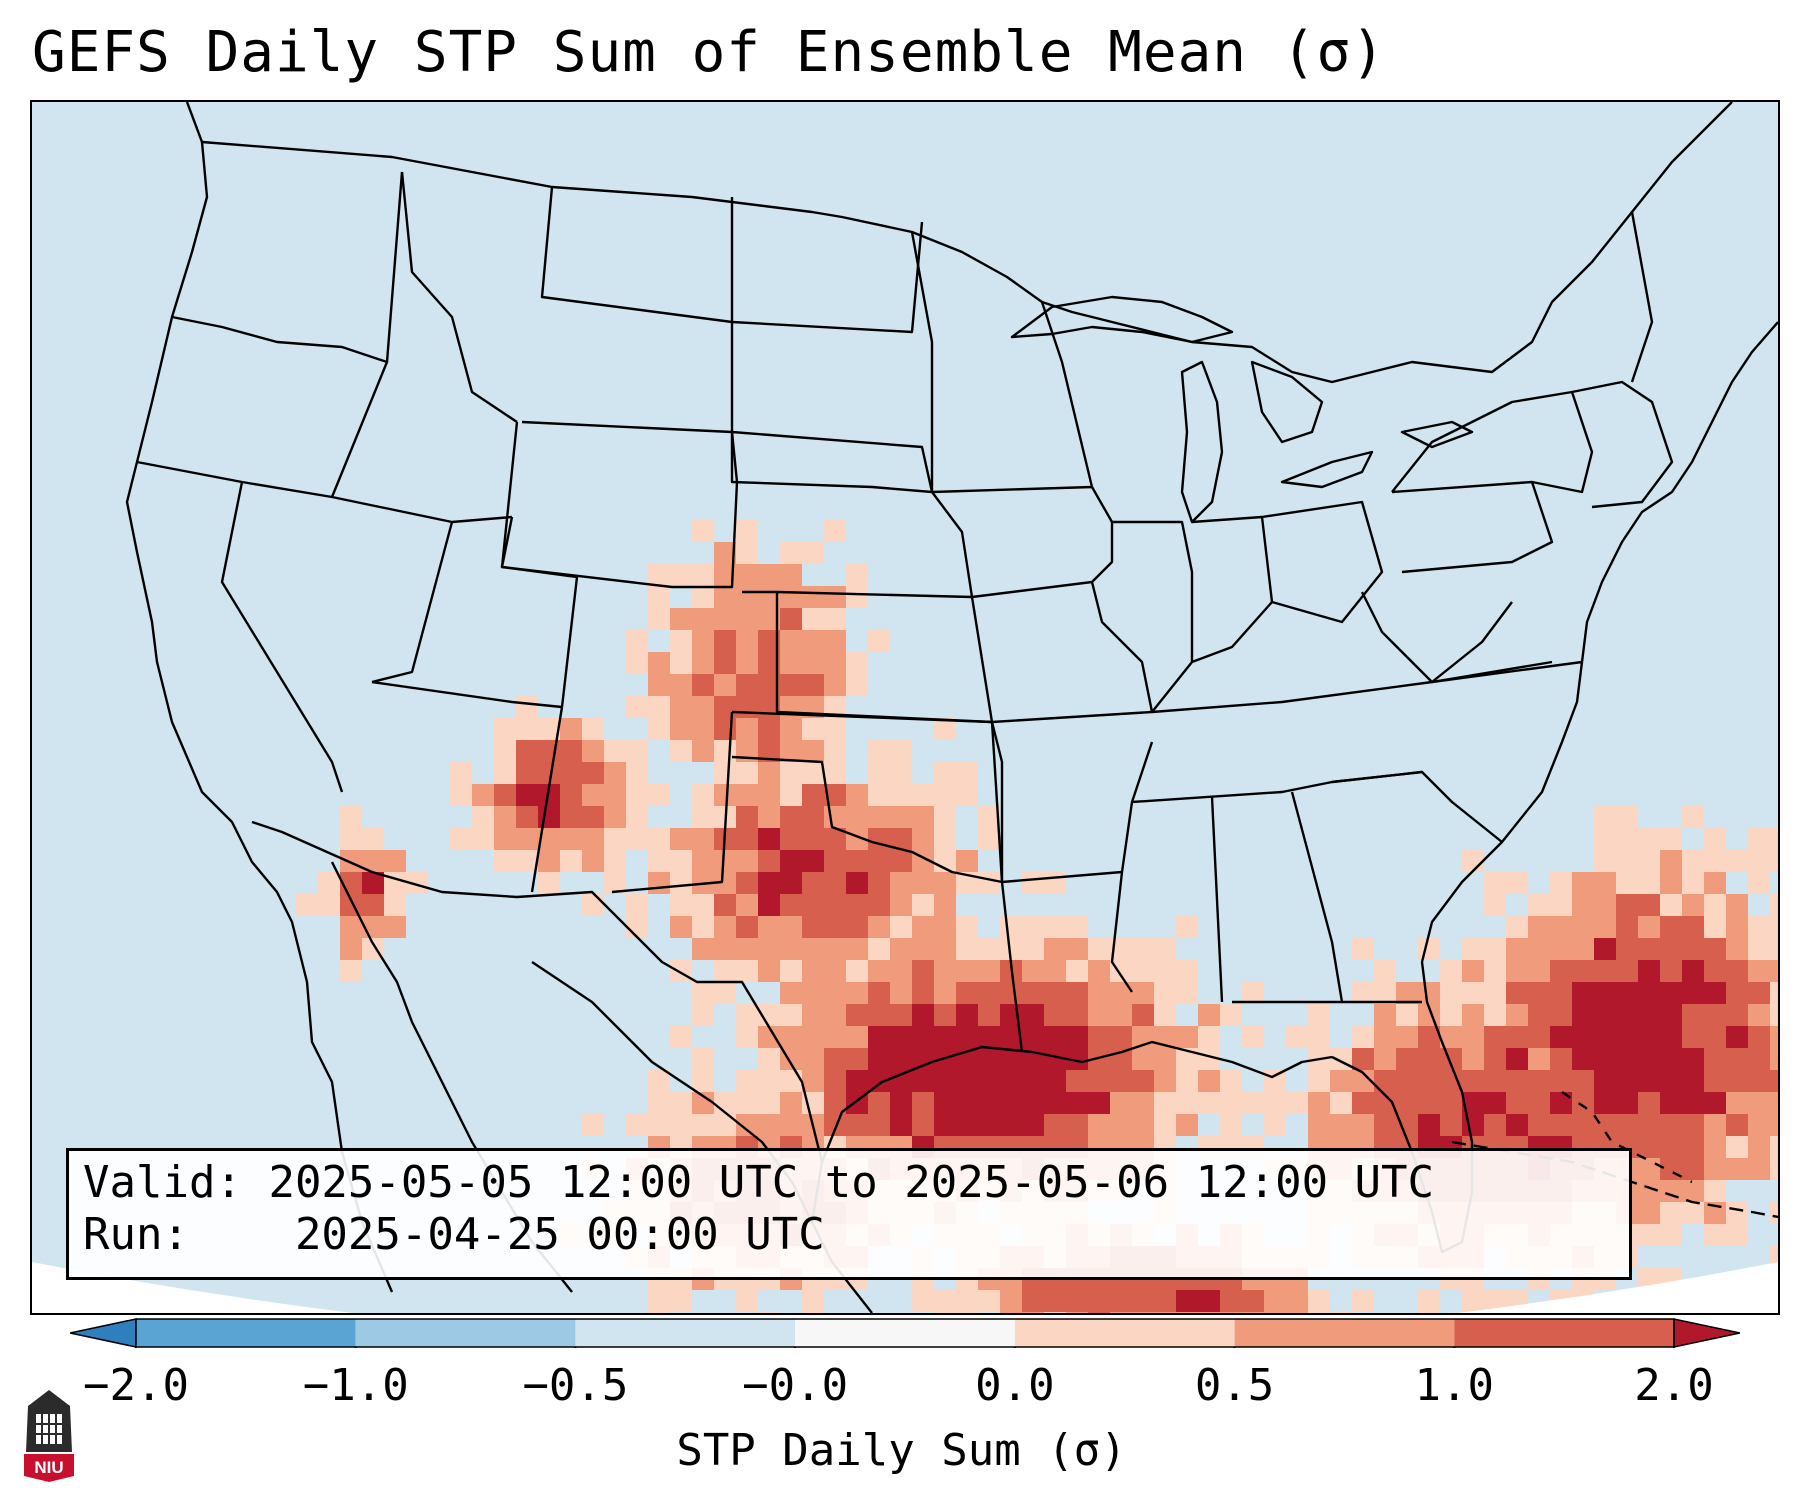 The width and height of the screenshot is (1803, 1506). What do you see at coordinates (1071, 1131) in the screenshot?
I see `coastline-texas` at bounding box center [1071, 1131].